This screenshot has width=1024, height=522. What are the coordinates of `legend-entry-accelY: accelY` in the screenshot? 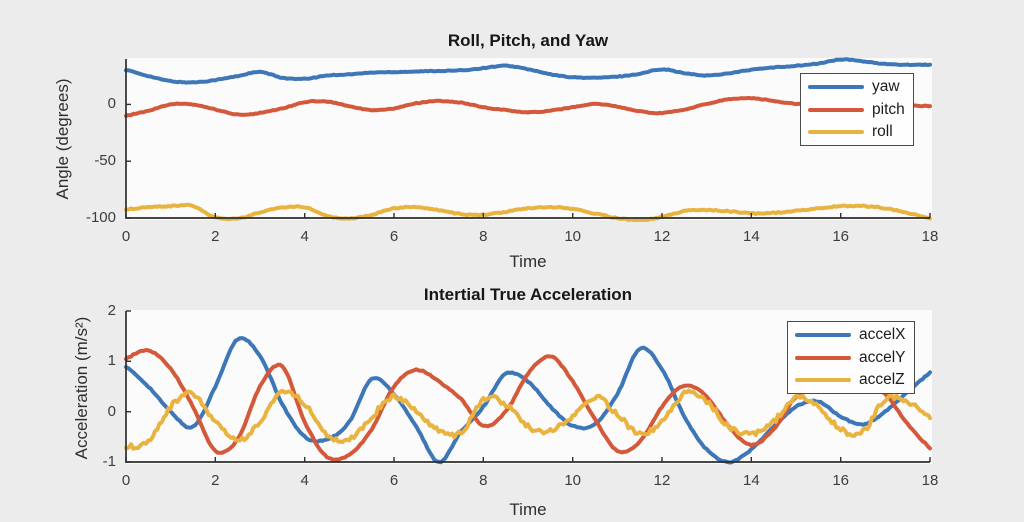 It's located at (851, 358).